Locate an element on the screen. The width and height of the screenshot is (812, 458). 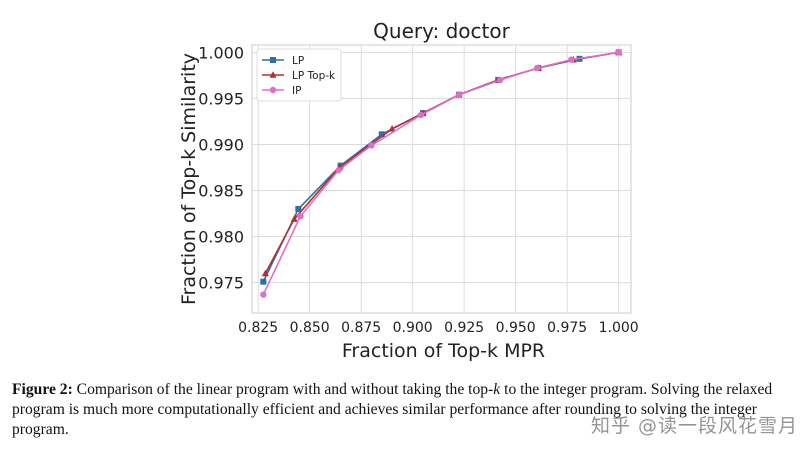
x-axis-label: Fraction of Top-k MPR is located at coordinates (443, 351).